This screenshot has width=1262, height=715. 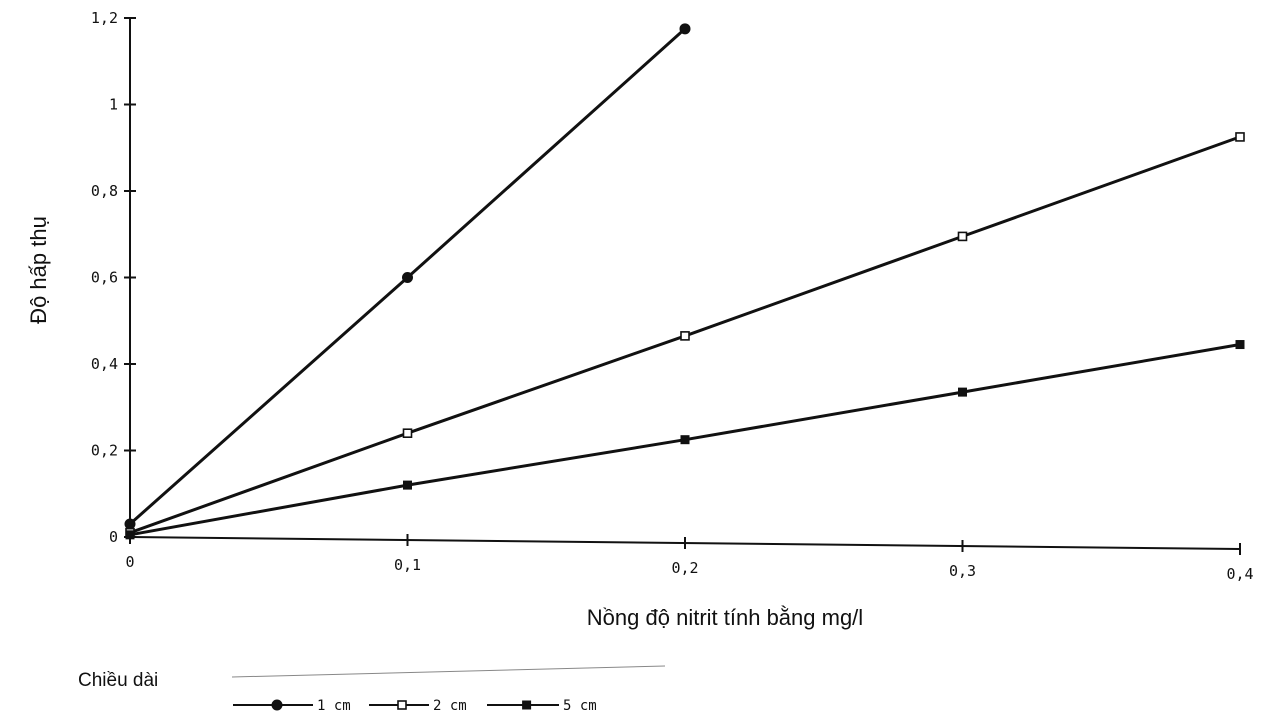 What do you see at coordinates (407, 565) in the screenshot?
I see `x-tick-label-0-1: 0,1` at bounding box center [407, 565].